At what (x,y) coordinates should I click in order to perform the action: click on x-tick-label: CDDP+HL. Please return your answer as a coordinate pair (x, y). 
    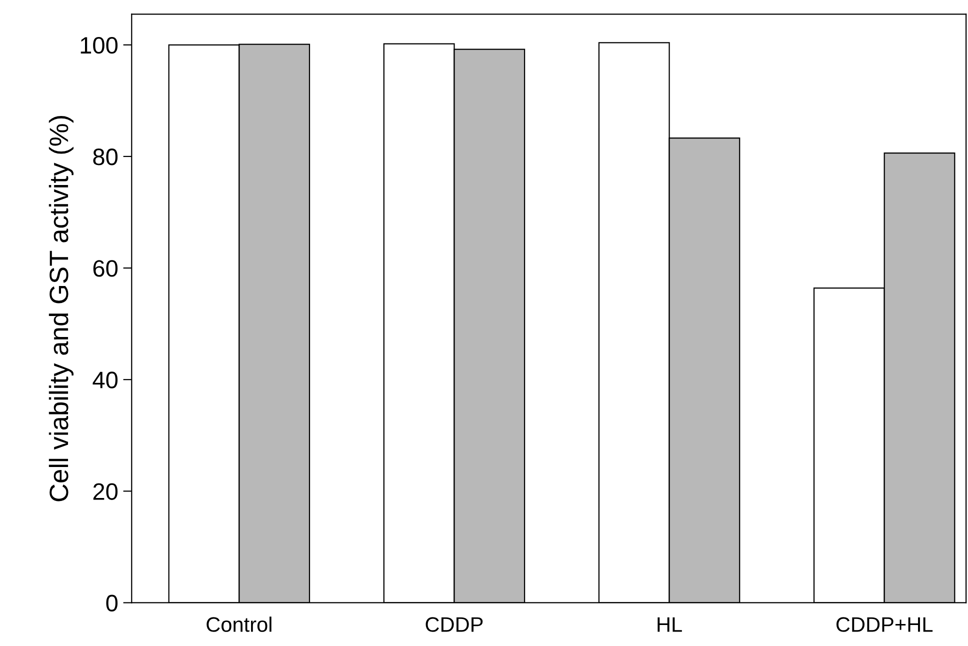
    Looking at the image, I should click on (884, 624).